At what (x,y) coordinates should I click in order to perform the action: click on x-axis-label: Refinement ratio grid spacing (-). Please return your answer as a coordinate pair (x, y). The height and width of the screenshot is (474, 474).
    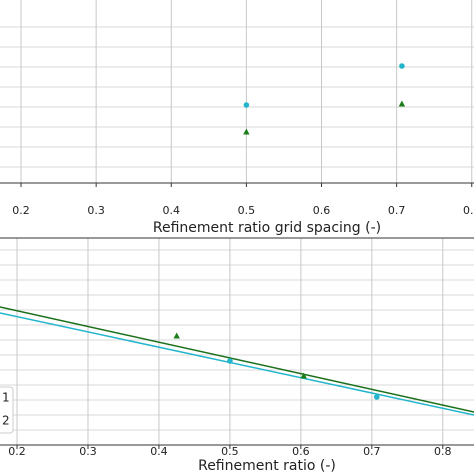
    Looking at the image, I should click on (267, 228).